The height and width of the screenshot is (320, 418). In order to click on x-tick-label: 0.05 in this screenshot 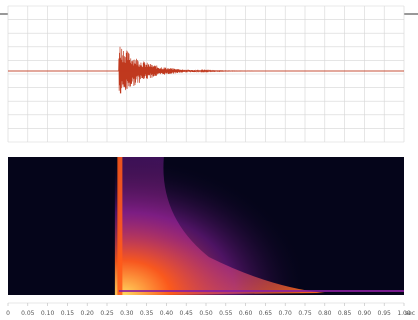, I will do `click(28, 313)`.